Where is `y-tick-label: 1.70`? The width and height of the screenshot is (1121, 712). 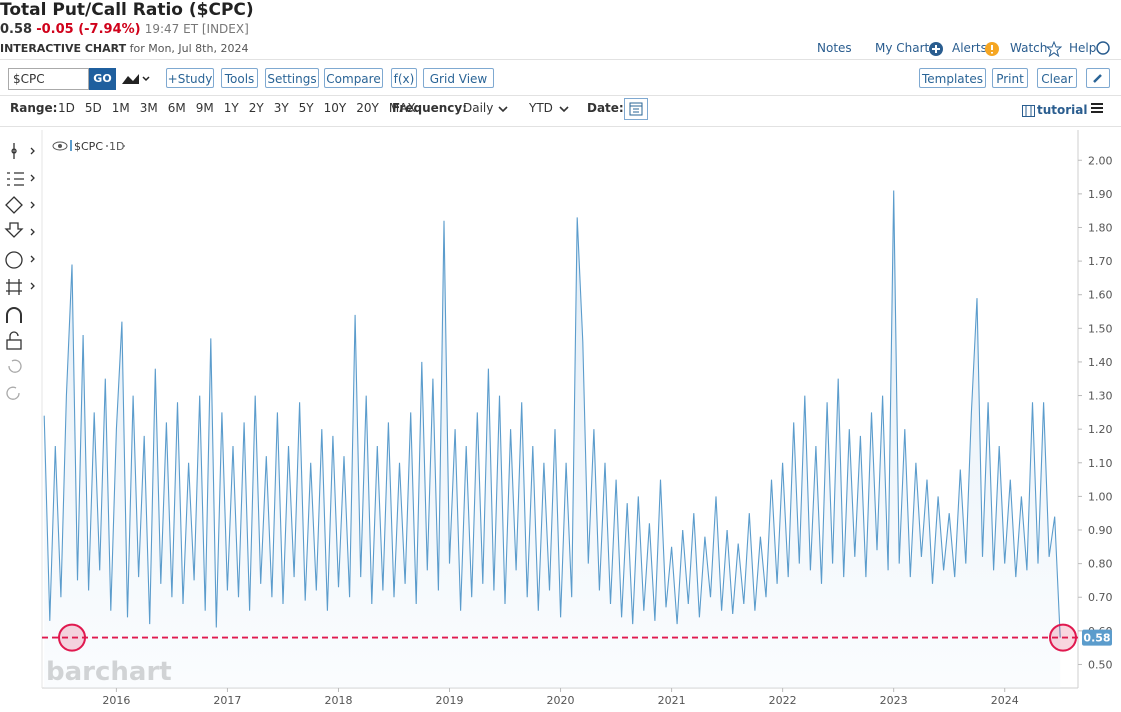
y-tick-label: 1.70 is located at coordinates (1100, 261).